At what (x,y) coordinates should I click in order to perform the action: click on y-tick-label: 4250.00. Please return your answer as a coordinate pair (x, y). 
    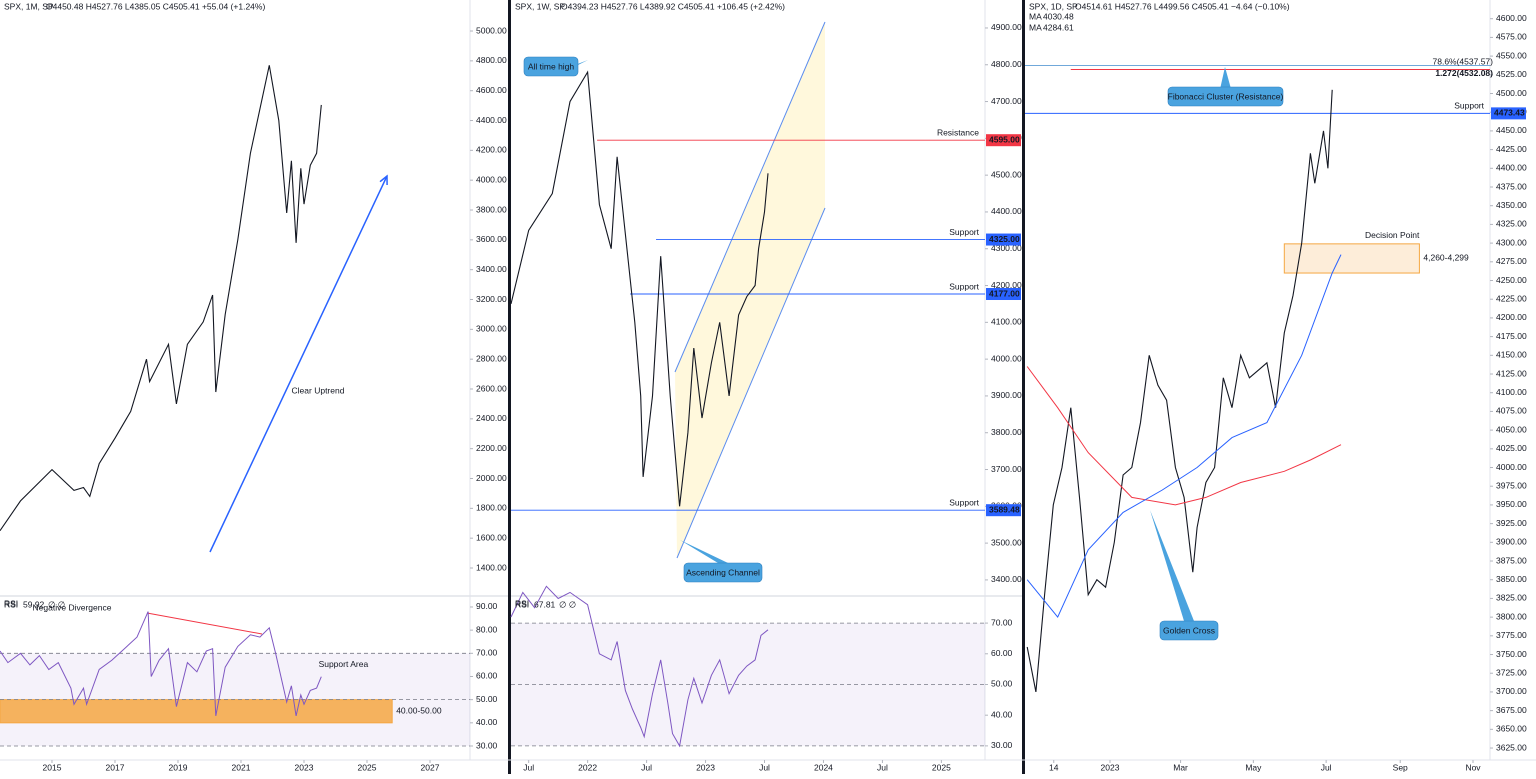
    Looking at the image, I should click on (1511, 280).